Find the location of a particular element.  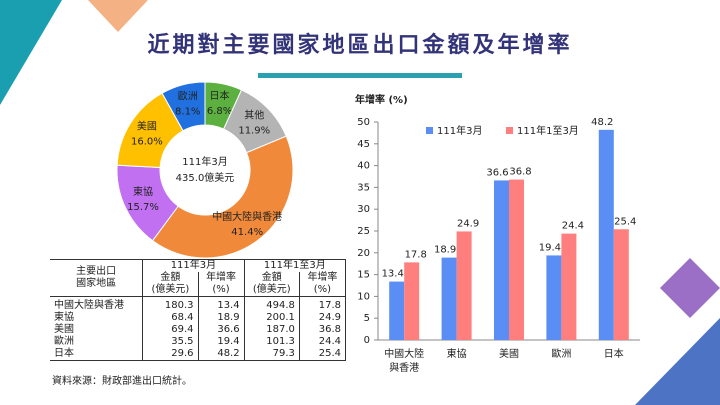

table-cell: 29.6 is located at coordinates (170, 354).